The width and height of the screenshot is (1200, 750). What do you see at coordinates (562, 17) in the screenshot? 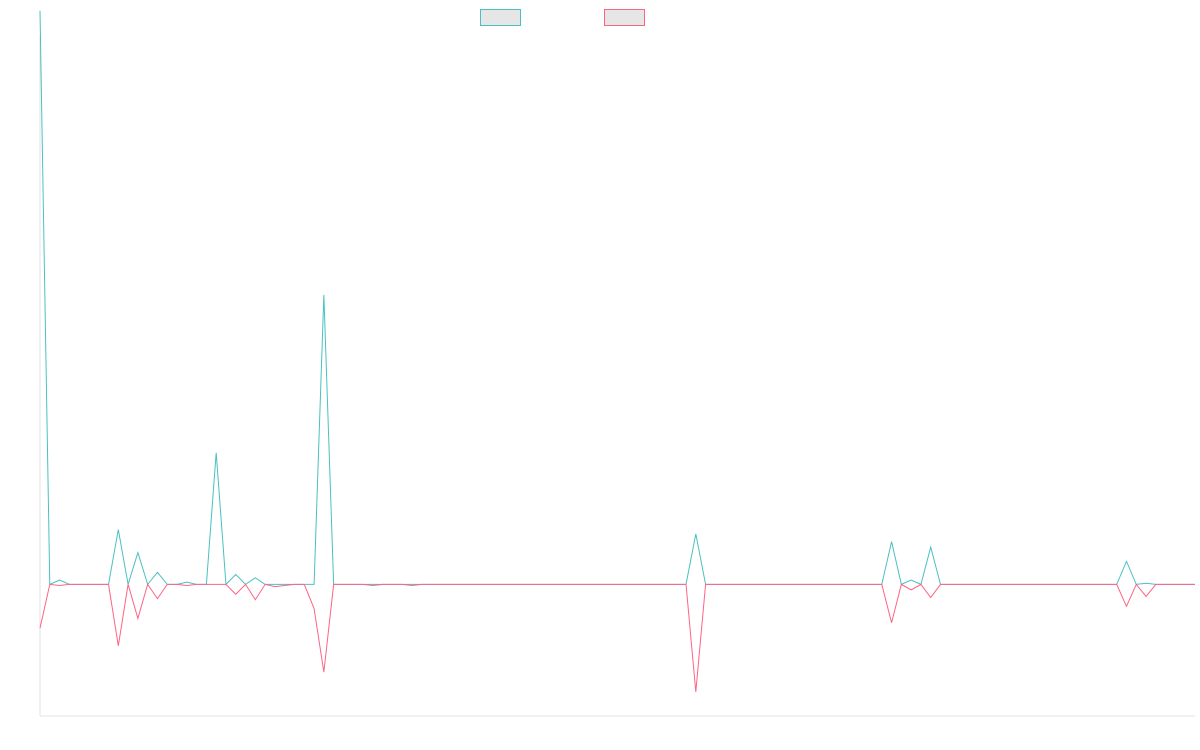
I see `legend` at bounding box center [562, 17].